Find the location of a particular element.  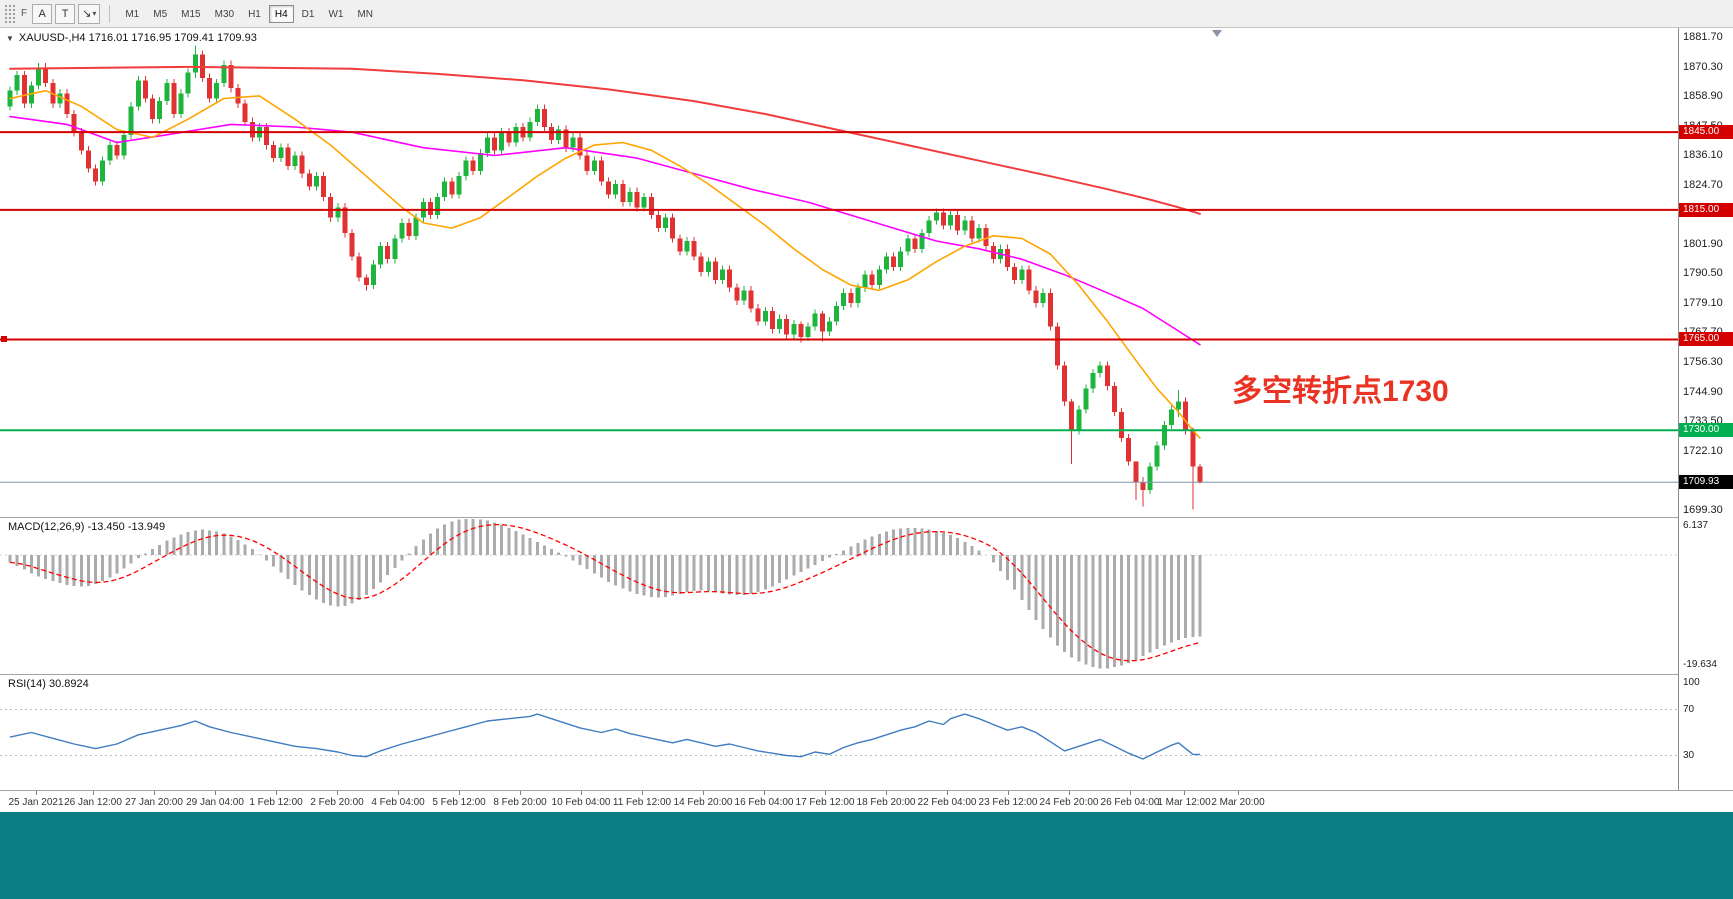

price-line-badge: 1730.00 is located at coordinates (1706, 430).